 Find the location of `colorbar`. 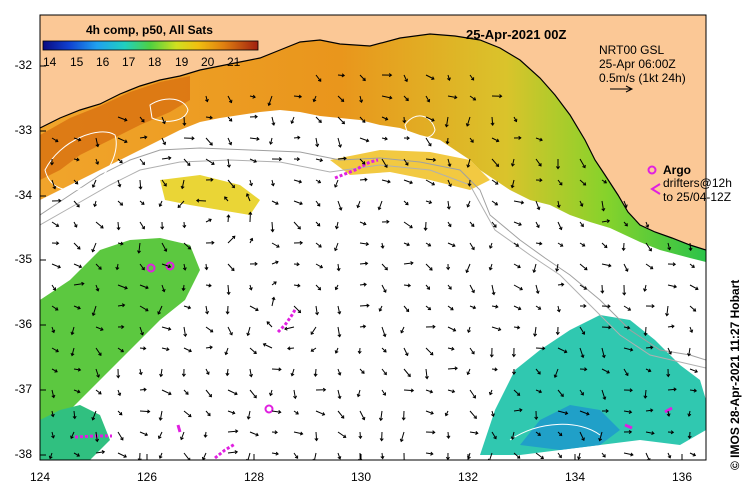

colorbar is located at coordinates (150, 45).